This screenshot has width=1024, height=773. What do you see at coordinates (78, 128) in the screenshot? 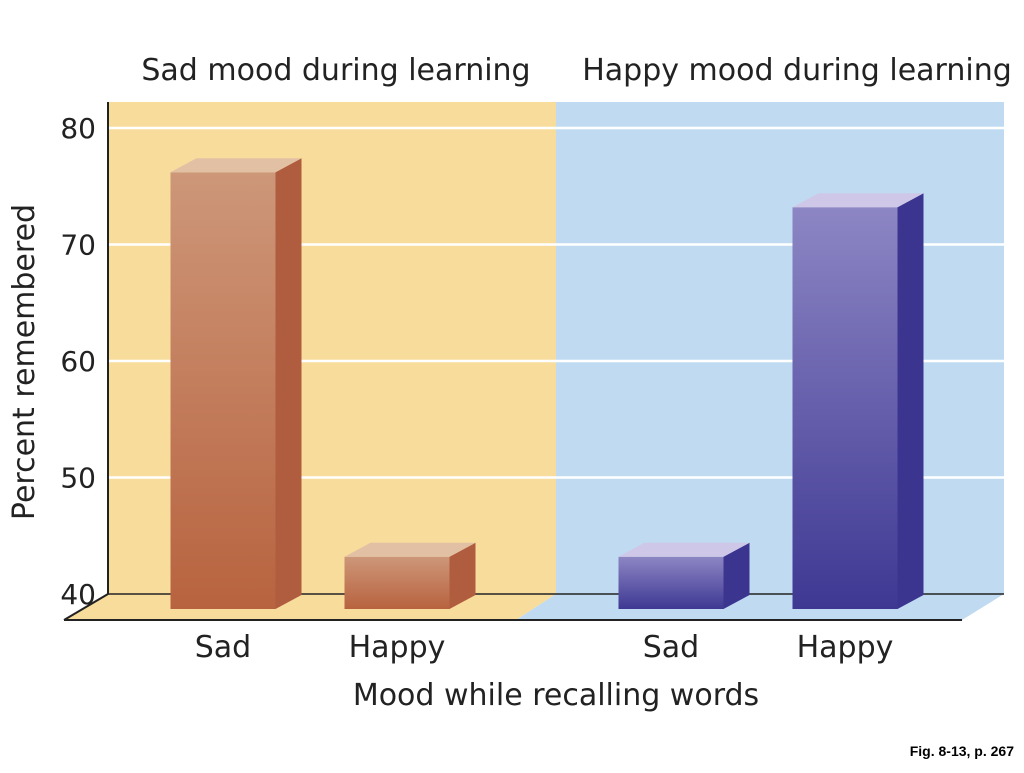
I see `y-tick-label: 80` at bounding box center [78, 128].